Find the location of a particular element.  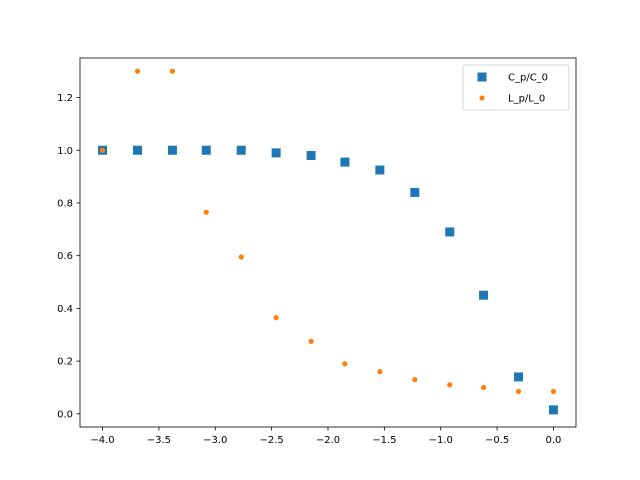

x-tick-label: −1.5 is located at coordinates (384, 440).